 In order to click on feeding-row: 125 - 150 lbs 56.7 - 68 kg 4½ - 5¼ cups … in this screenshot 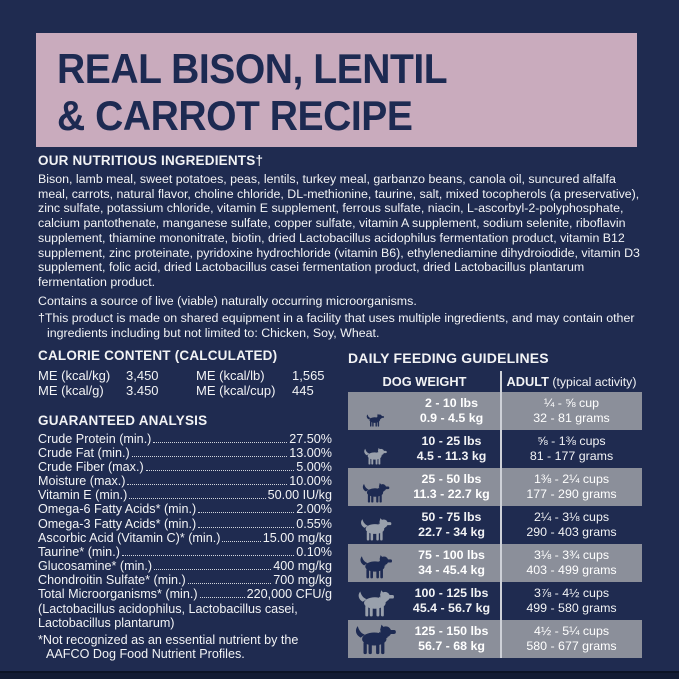, I will do `click(495, 639)`.